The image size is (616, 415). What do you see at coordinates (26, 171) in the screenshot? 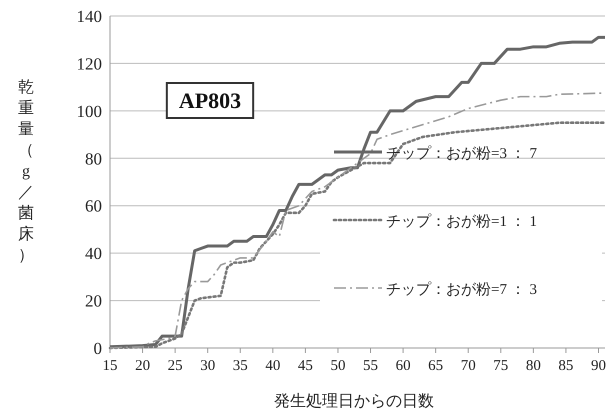
I see `text: 乾重量（g／菌床）` at bounding box center [26, 171].